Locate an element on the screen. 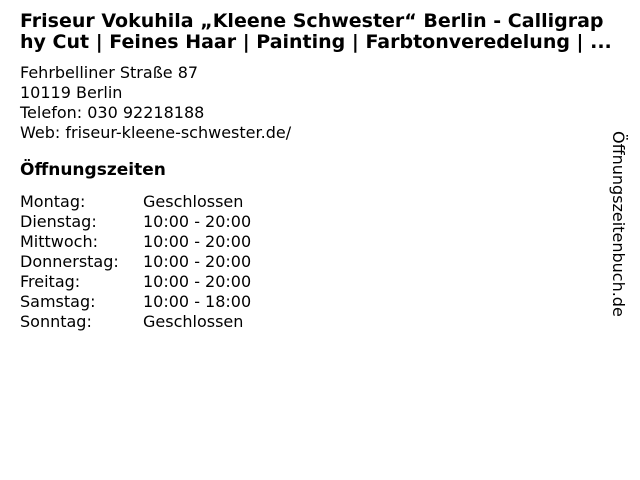  day-label: Mittwoch: is located at coordinates (59, 241).